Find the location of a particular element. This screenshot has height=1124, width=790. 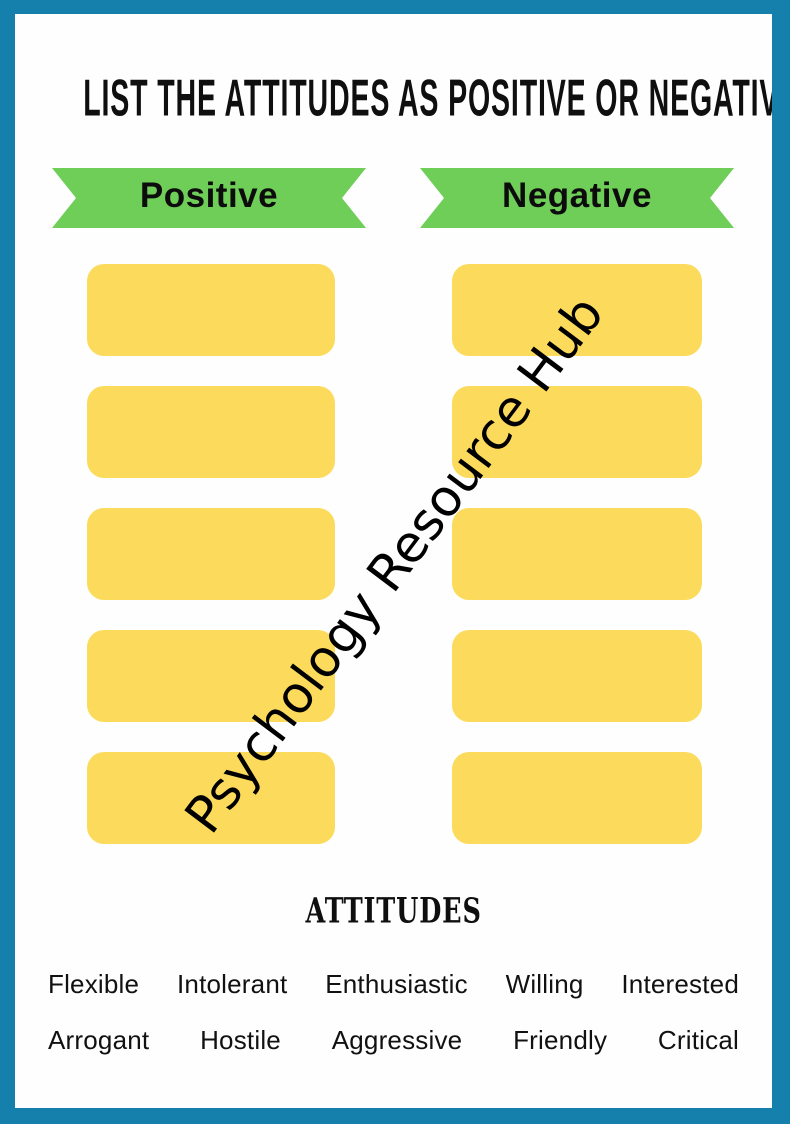

attitude-word: Hostile is located at coordinates (240, 1040).